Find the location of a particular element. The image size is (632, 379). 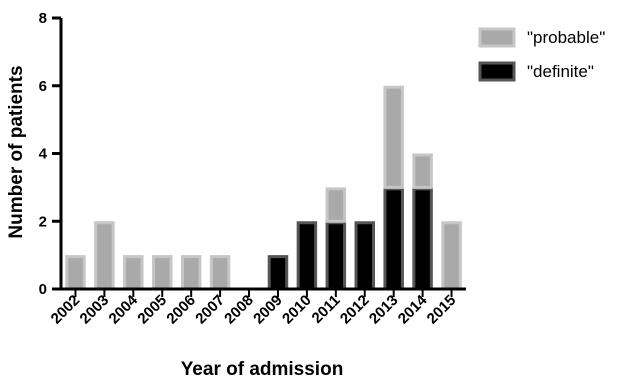

bar-probable-2011 is located at coordinates (336, 205).